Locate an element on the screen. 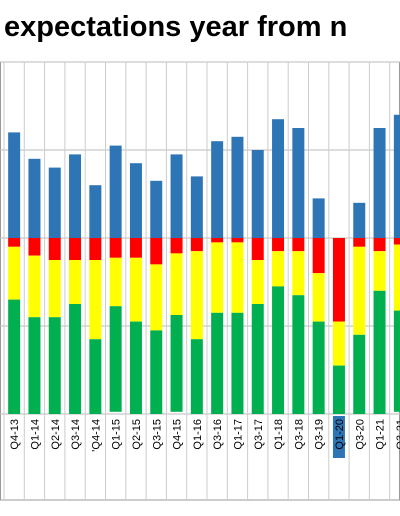 Image resolution: width=400 pixels, height=516 pixels. x-tick-label: Q3-19 is located at coordinates (320, 434).